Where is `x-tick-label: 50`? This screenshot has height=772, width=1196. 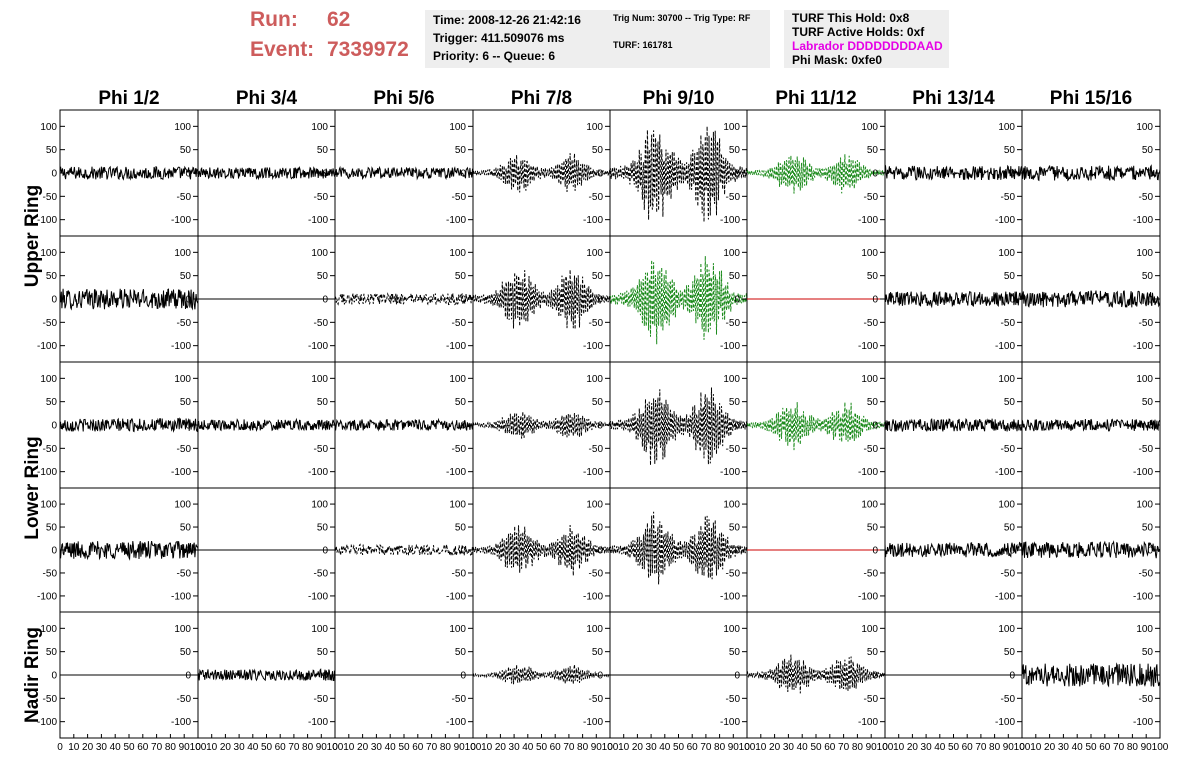
x-tick-label: 50 is located at coordinates (542, 747).